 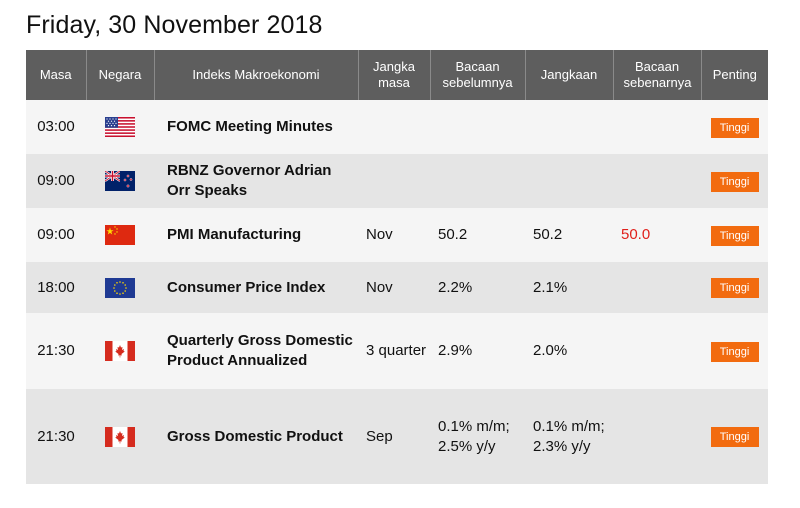 I want to click on row-forecast: 2.1%, so click(x=569, y=287).